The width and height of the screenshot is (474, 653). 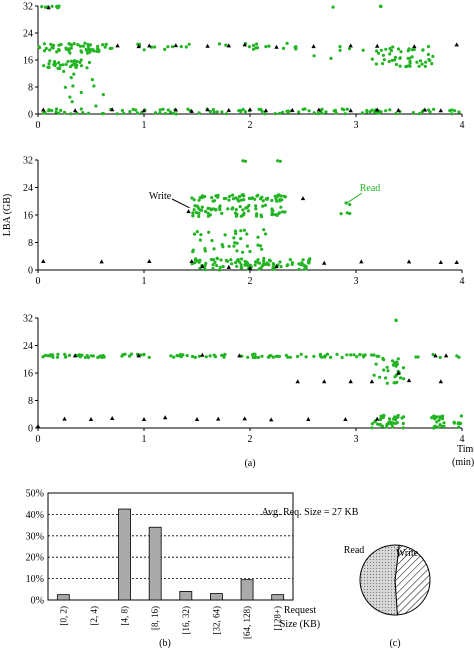 I want to click on y-tick-label: 24, so click(x=28, y=34).